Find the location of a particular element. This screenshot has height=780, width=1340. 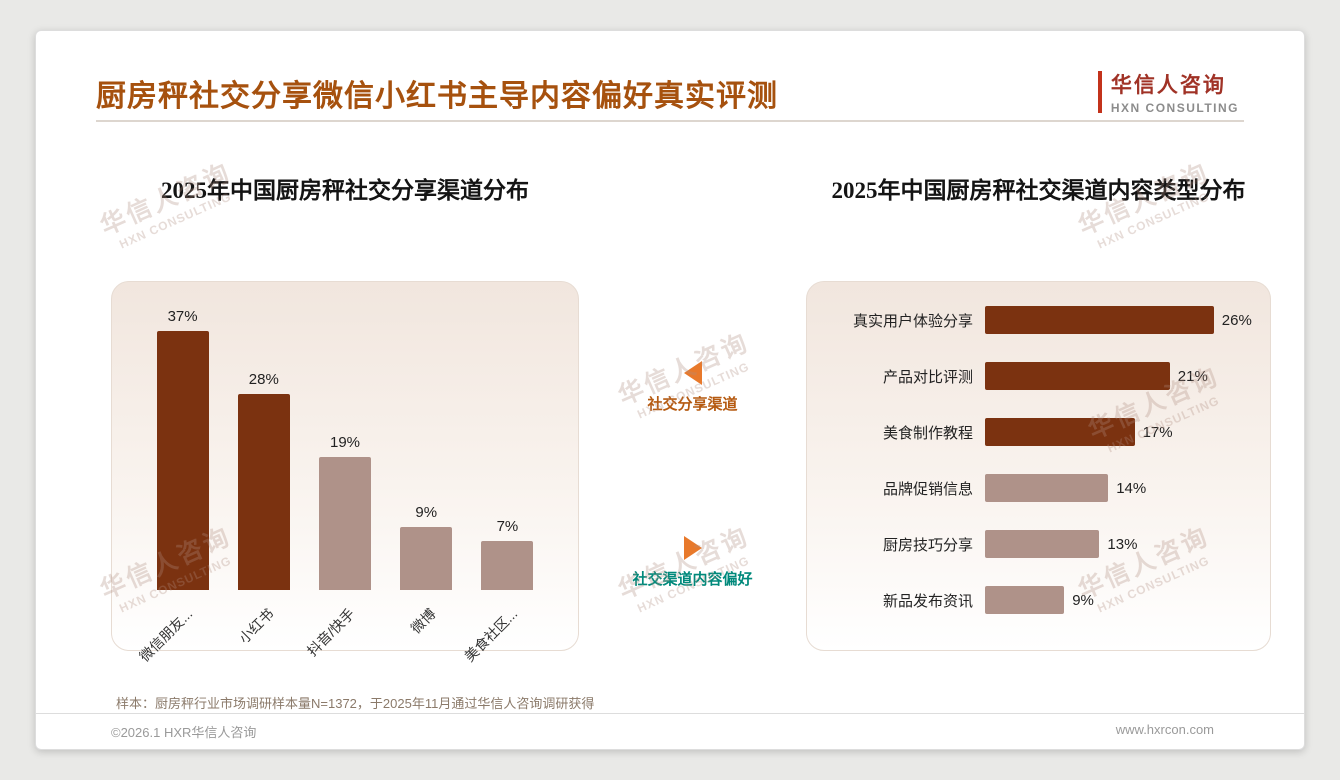

bar-category-label: 小红书 is located at coordinates (256, 626).